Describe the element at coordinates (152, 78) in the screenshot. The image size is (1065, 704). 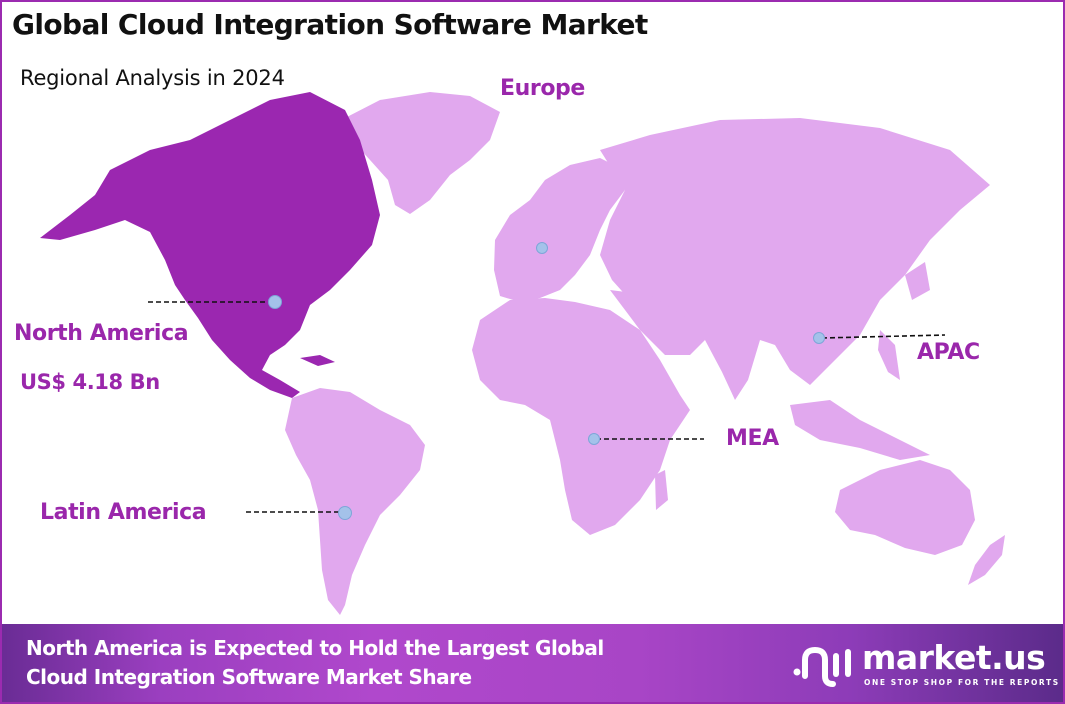
I see `chart-subtitle: Regional Analysis in 2024` at that location.